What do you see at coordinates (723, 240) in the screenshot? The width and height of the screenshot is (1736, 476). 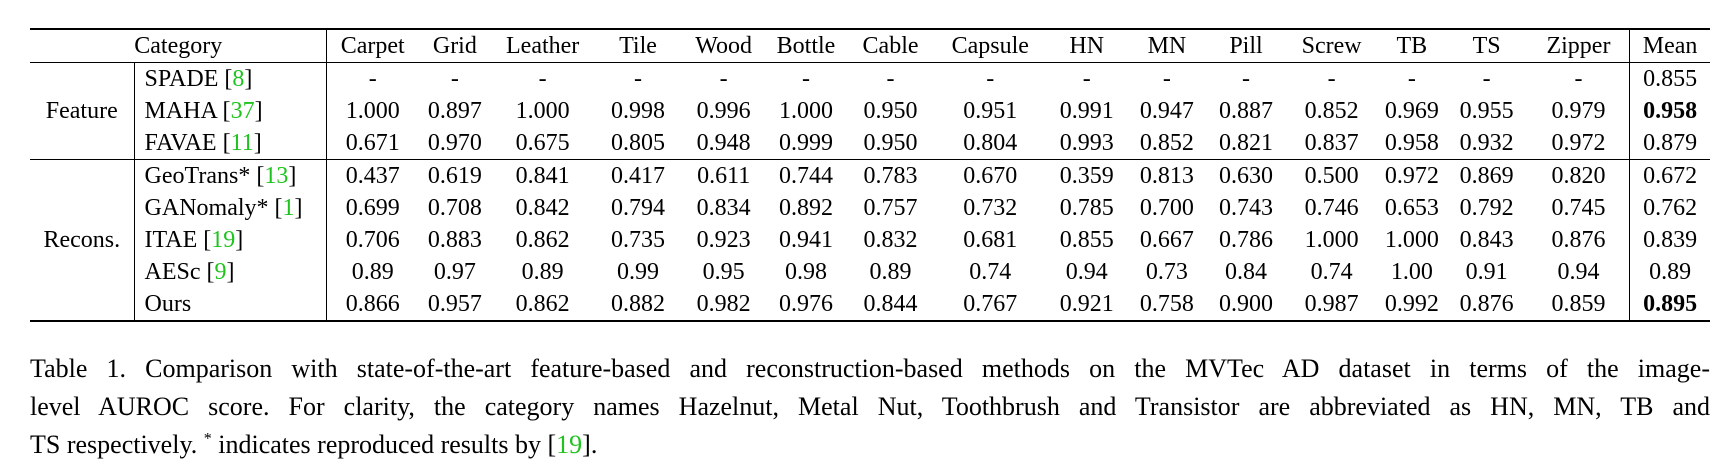 I see `table-cell: 0.923` at bounding box center [723, 240].